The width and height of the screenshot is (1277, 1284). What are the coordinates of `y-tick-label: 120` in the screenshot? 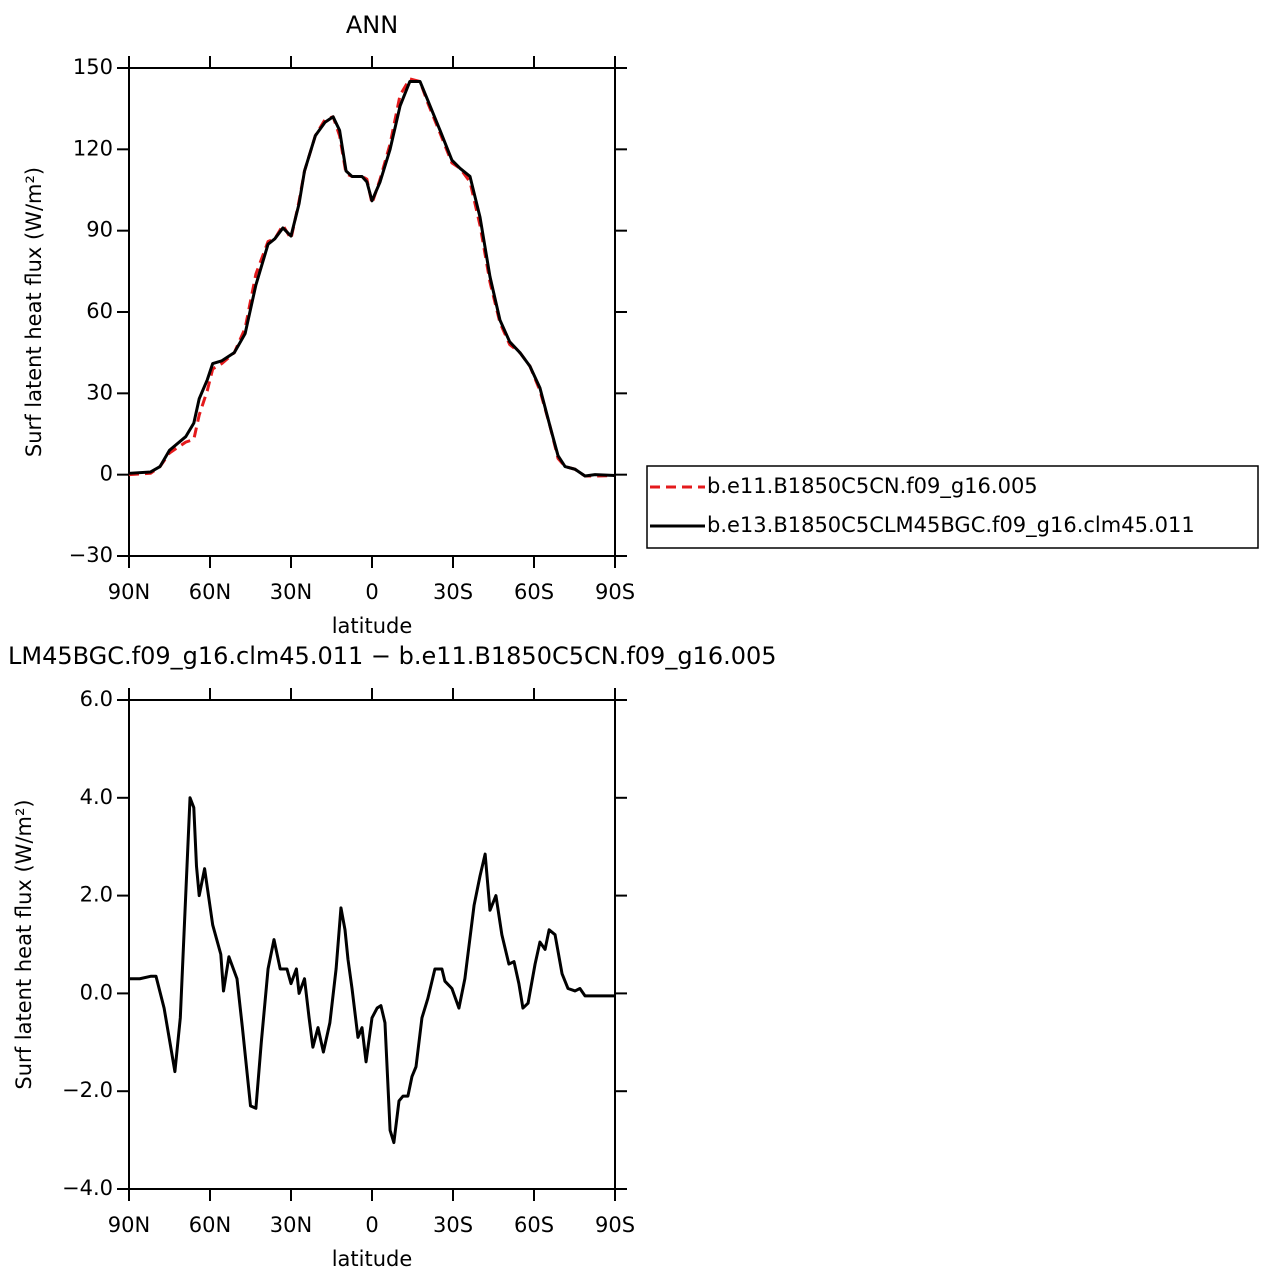 It's located at (93, 148).